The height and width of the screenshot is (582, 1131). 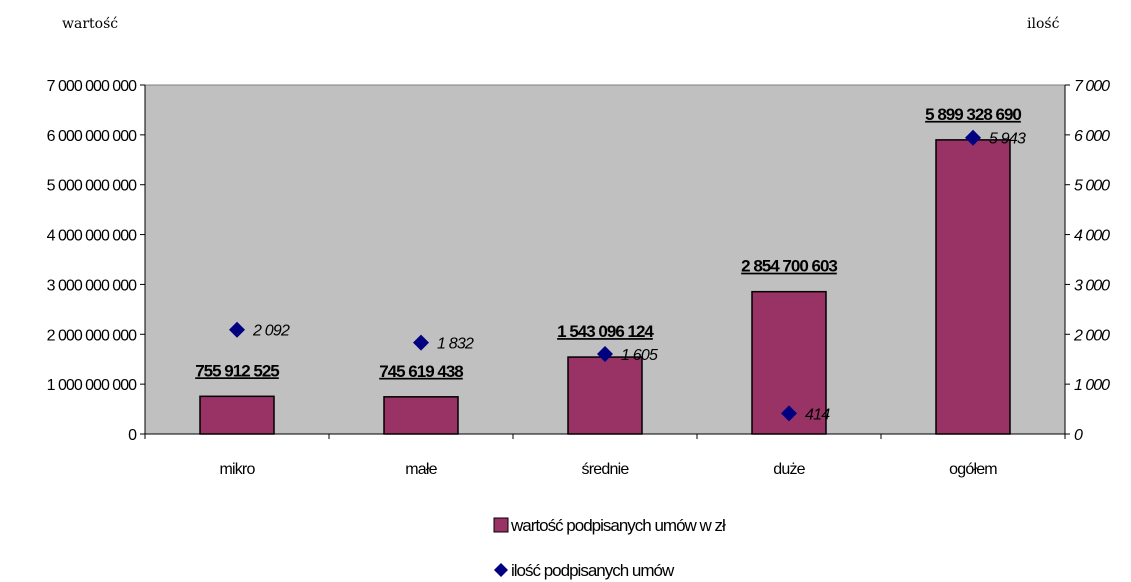 I want to click on right-tick-label: 4 000, so click(x=1092, y=236).